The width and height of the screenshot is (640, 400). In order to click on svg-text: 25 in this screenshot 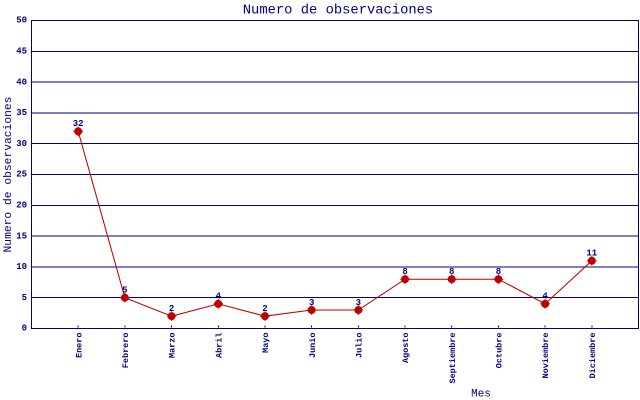, I will do `click(21, 175)`.